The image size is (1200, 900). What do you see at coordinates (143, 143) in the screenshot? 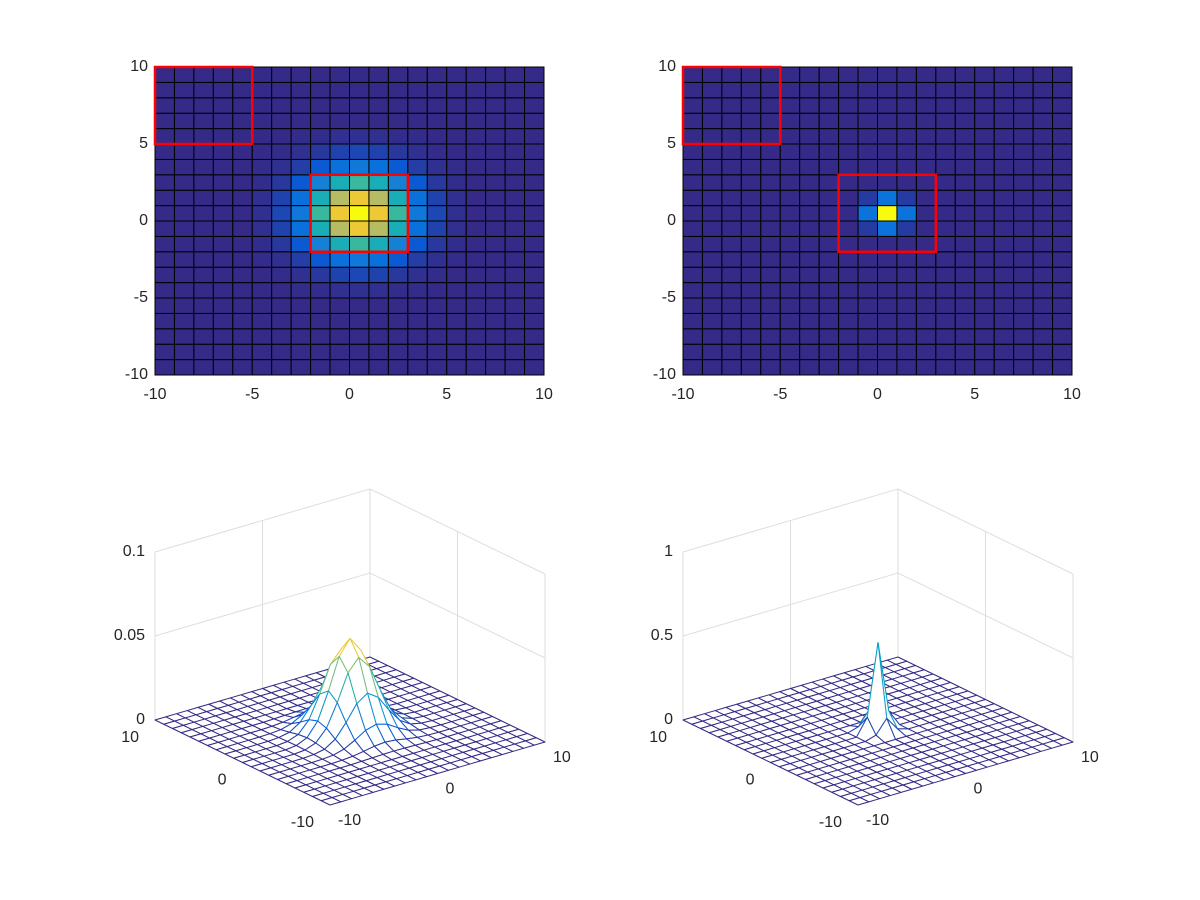
I see `y-tick-label: 5` at bounding box center [143, 143].